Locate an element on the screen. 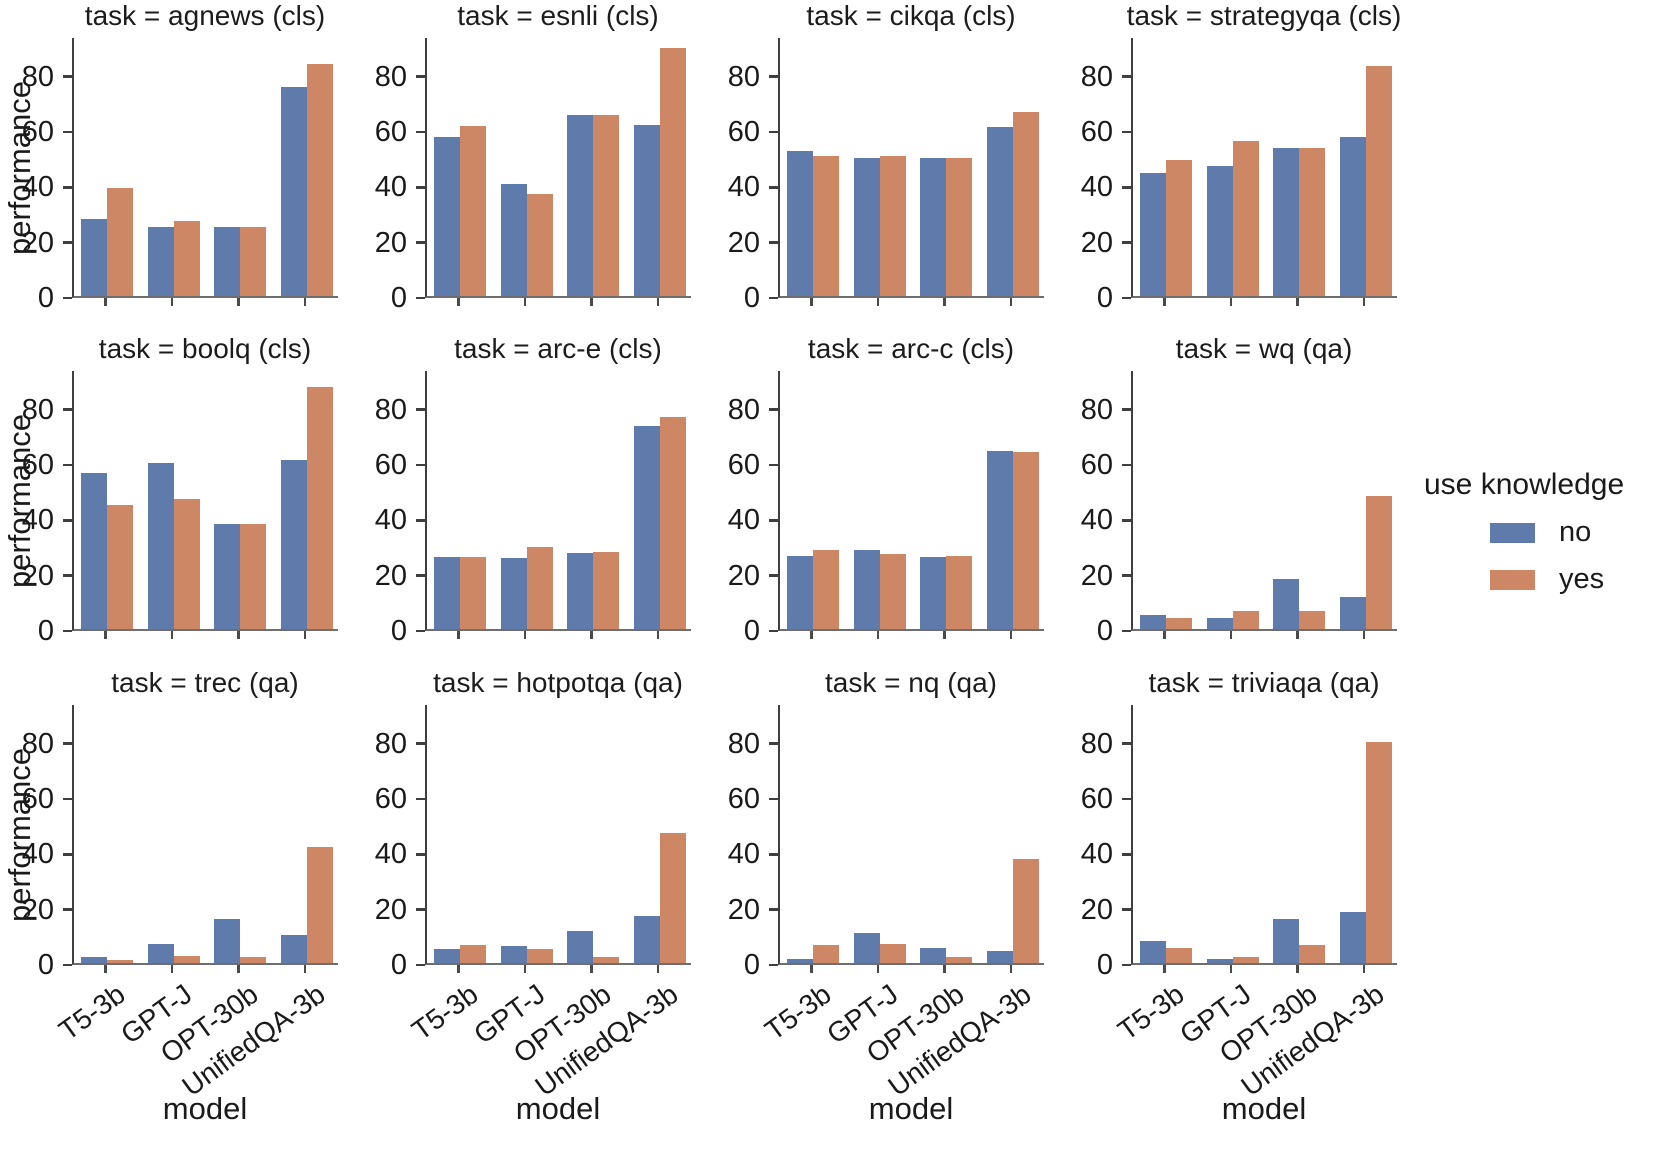 This screenshot has height=1155, width=1661. facet-strategyqa-cls: task = strategyqa (cls) 0 20 40 60 80 is located at coordinates (1235, 244).